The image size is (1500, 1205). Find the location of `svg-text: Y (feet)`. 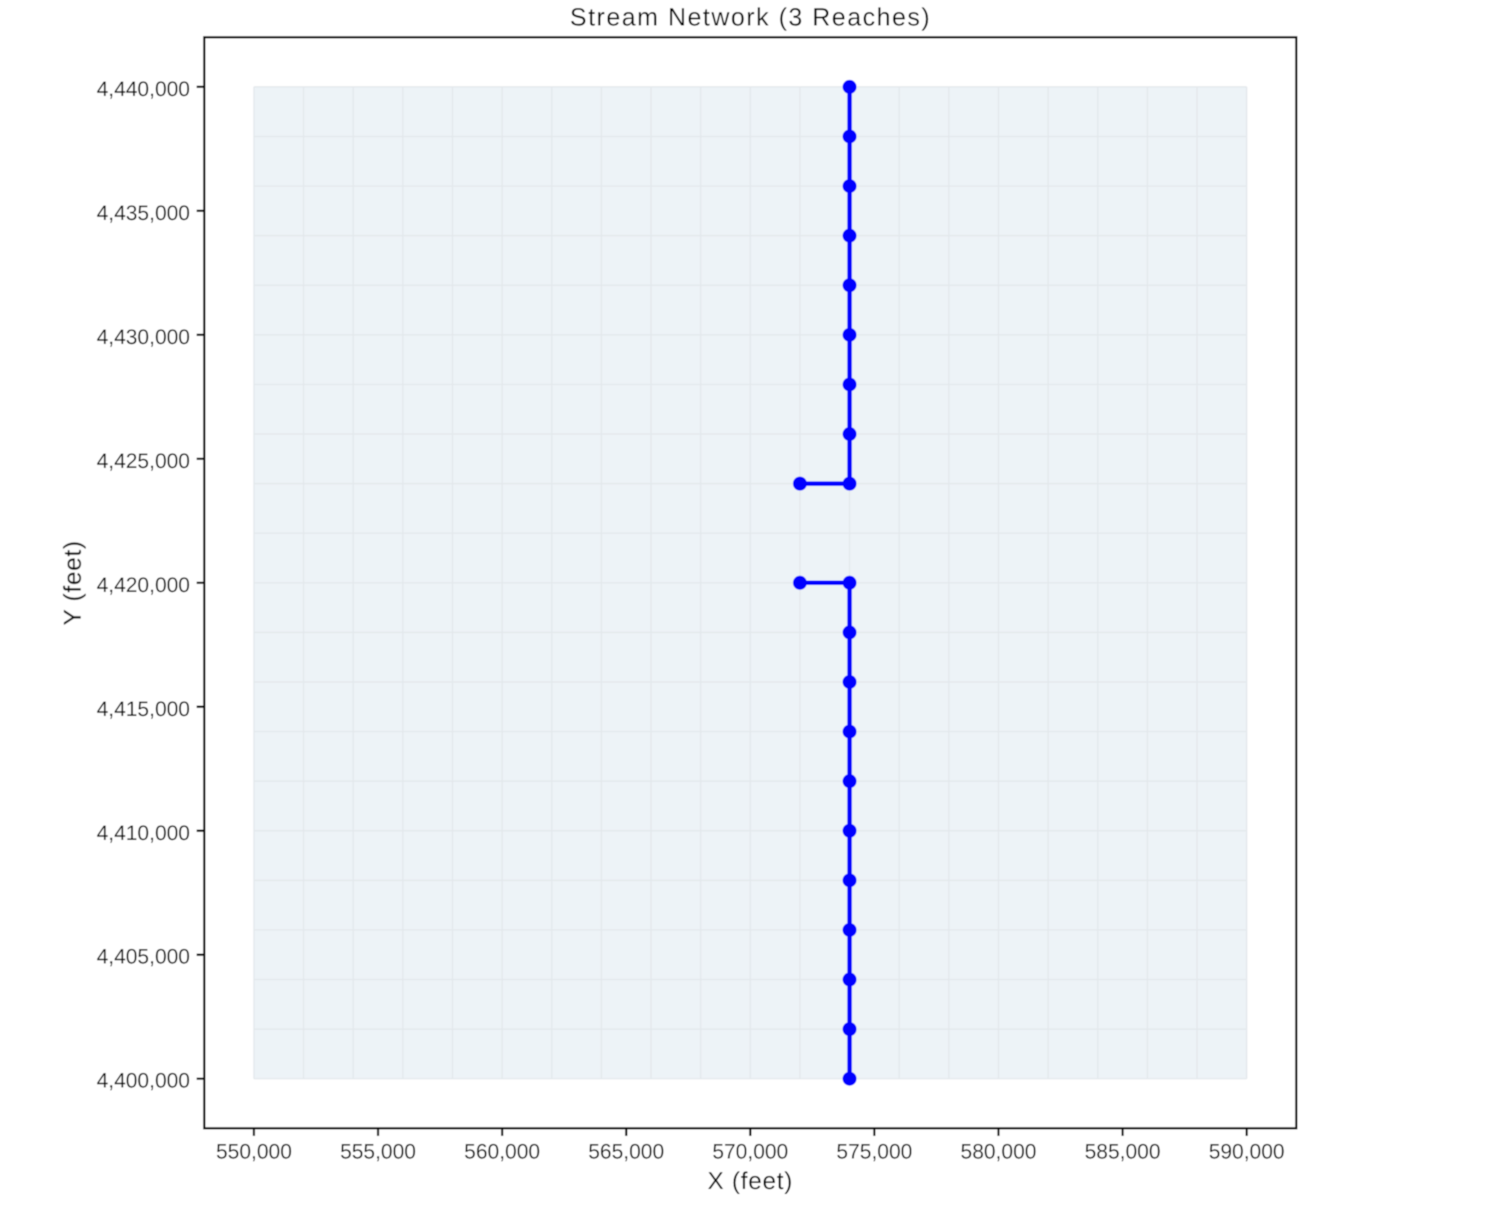

svg-text: Y (feet) is located at coordinates (73, 582).